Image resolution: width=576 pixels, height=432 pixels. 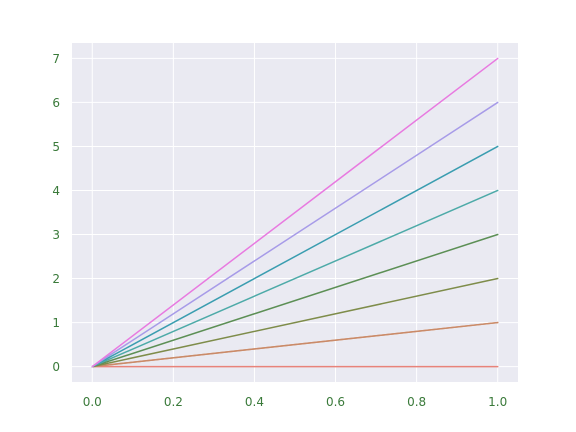 What do you see at coordinates (56, 147) in the screenshot?
I see `y-tick-label: 5` at bounding box center [56, 147].